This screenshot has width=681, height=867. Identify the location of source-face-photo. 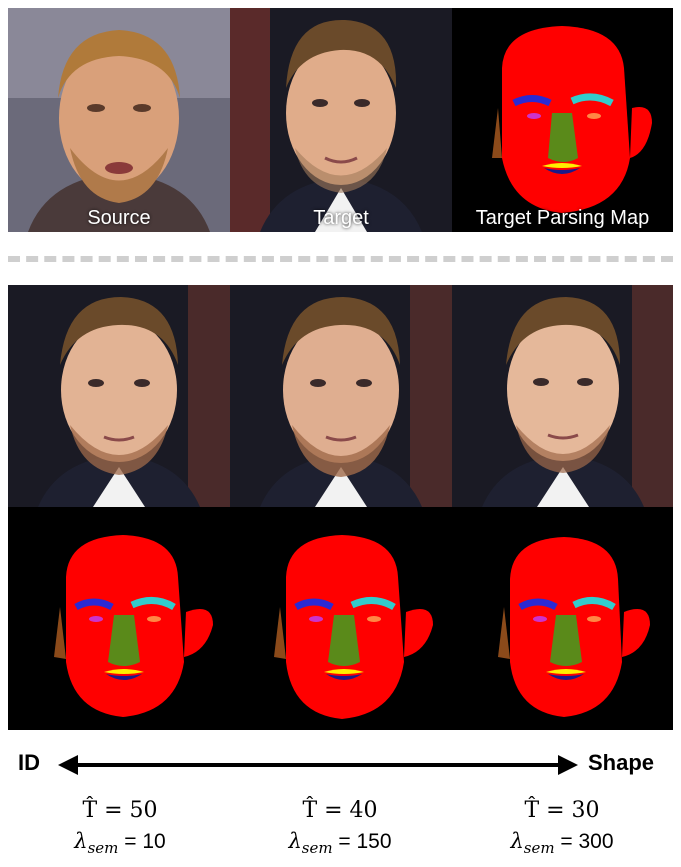
(119, 120).